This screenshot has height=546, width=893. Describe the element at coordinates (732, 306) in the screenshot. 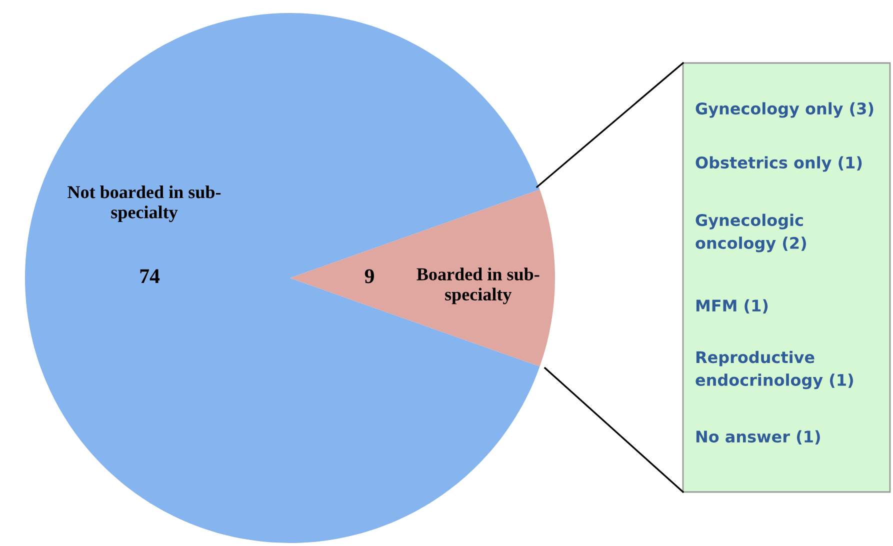

I see `text: MFM (1)` at that location.